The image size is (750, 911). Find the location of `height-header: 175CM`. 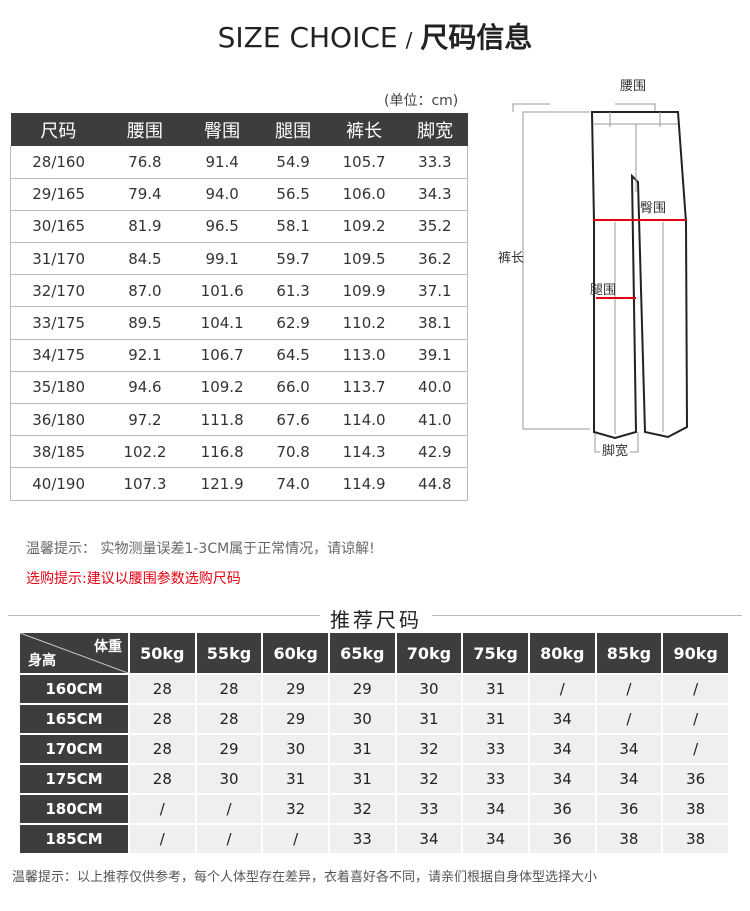

height-header: 175CM is located at coordinates (74, 779).